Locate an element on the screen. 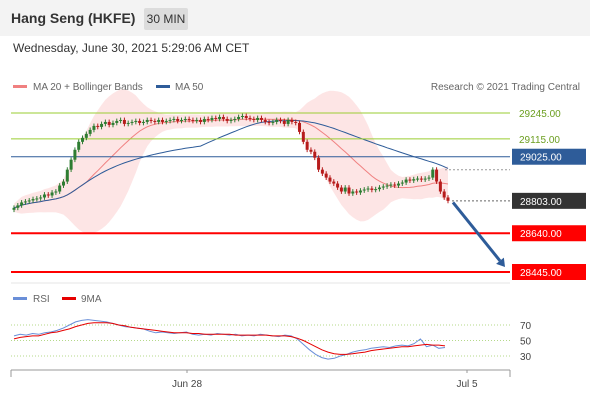  rsi-grid: 70 50 30 is located at coordinates (271, 342).